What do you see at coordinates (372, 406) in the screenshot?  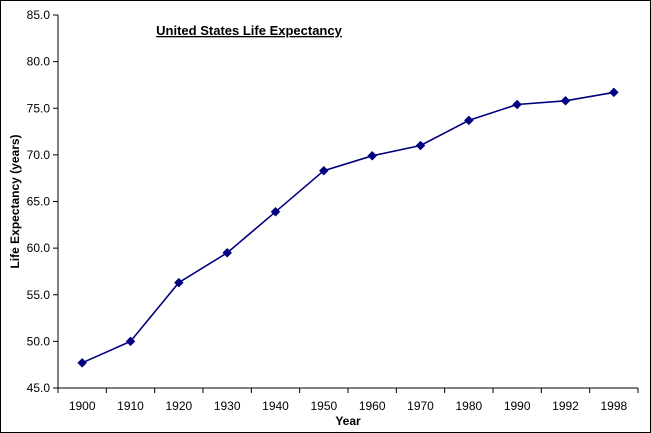 I see `x-tick-label: 1960` at bounding box center [372, 406].